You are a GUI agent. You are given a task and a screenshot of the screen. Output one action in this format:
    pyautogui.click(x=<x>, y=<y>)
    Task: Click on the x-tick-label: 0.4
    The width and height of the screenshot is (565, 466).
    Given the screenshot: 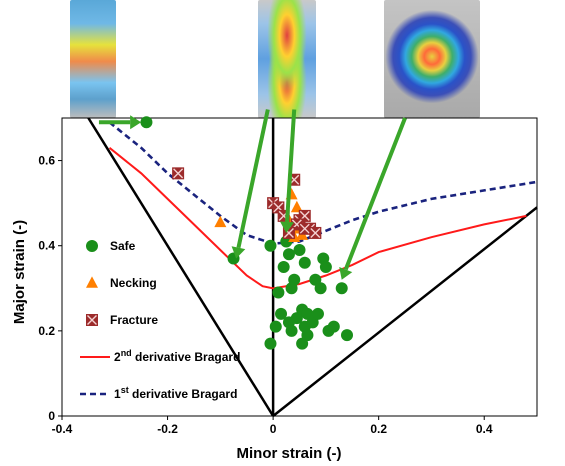 What is the action you would take?
    pyautogui.click(x=484, y=429)
    